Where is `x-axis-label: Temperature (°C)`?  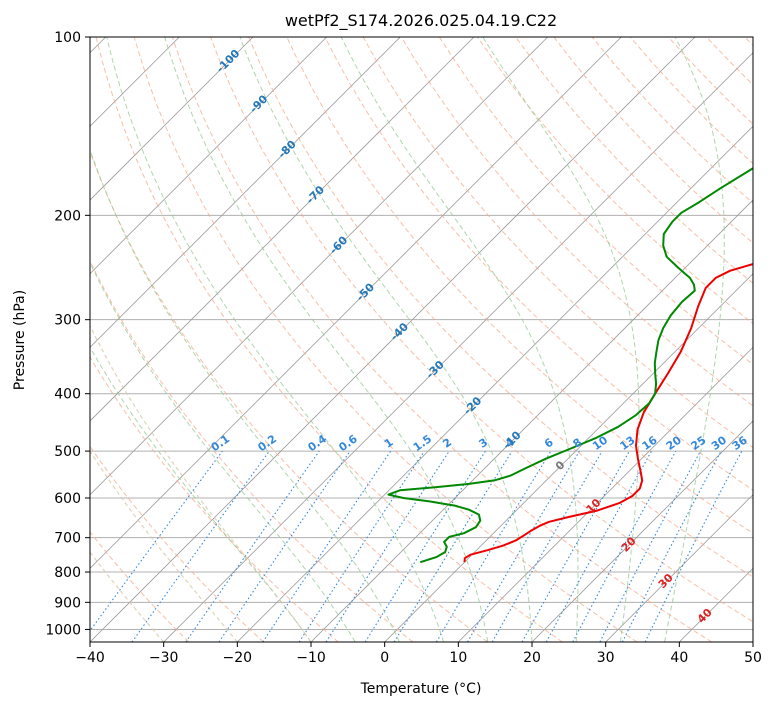
x-axis-label: Temperature (°C) is located at coordinates (421, 689).